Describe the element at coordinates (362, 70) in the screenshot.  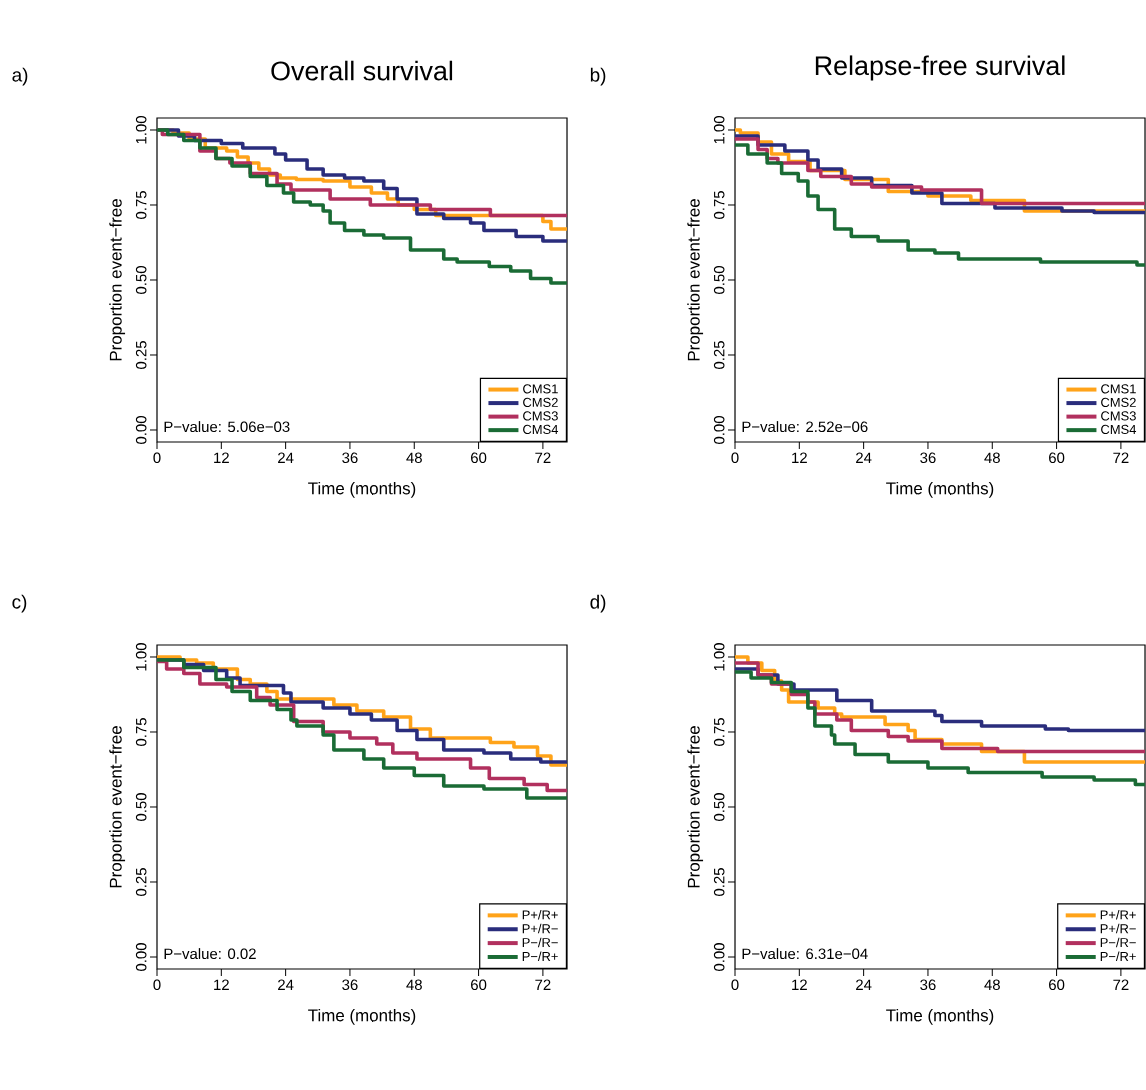
I see `chart-title: Overall survival` at that location.